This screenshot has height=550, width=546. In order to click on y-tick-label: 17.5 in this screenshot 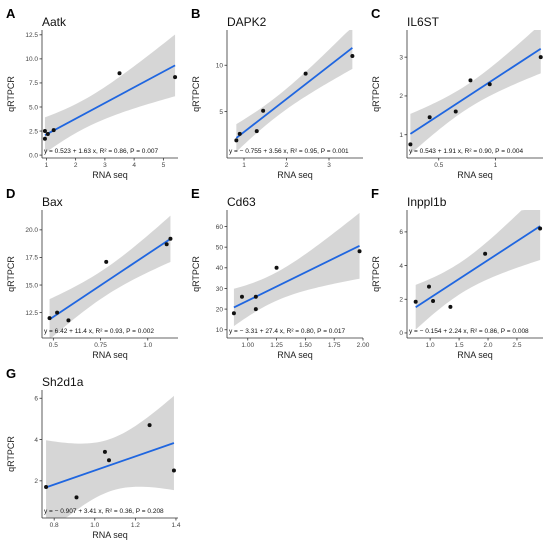, I will do `click(31, 258)`.